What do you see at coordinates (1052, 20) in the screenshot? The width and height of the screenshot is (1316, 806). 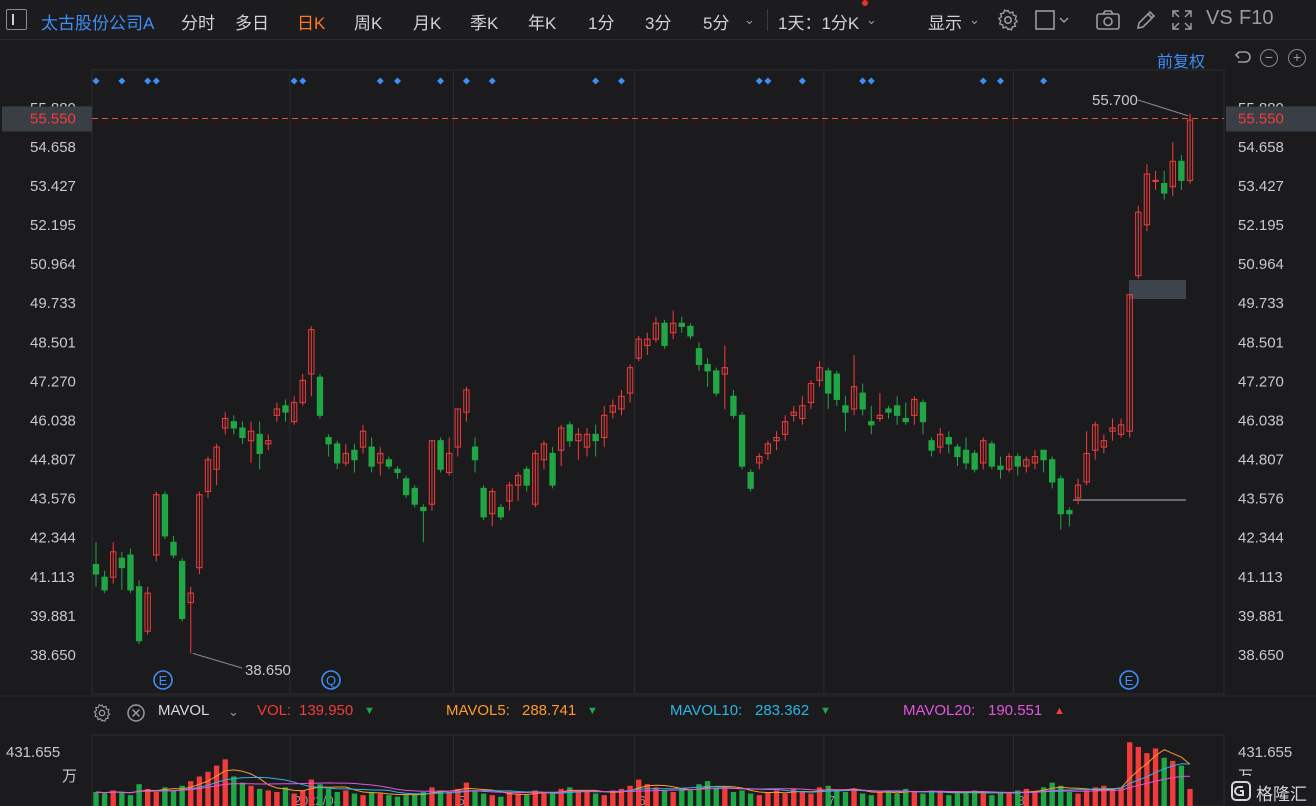 I see `layout-select-icon` at bounding box center [1052, 20].